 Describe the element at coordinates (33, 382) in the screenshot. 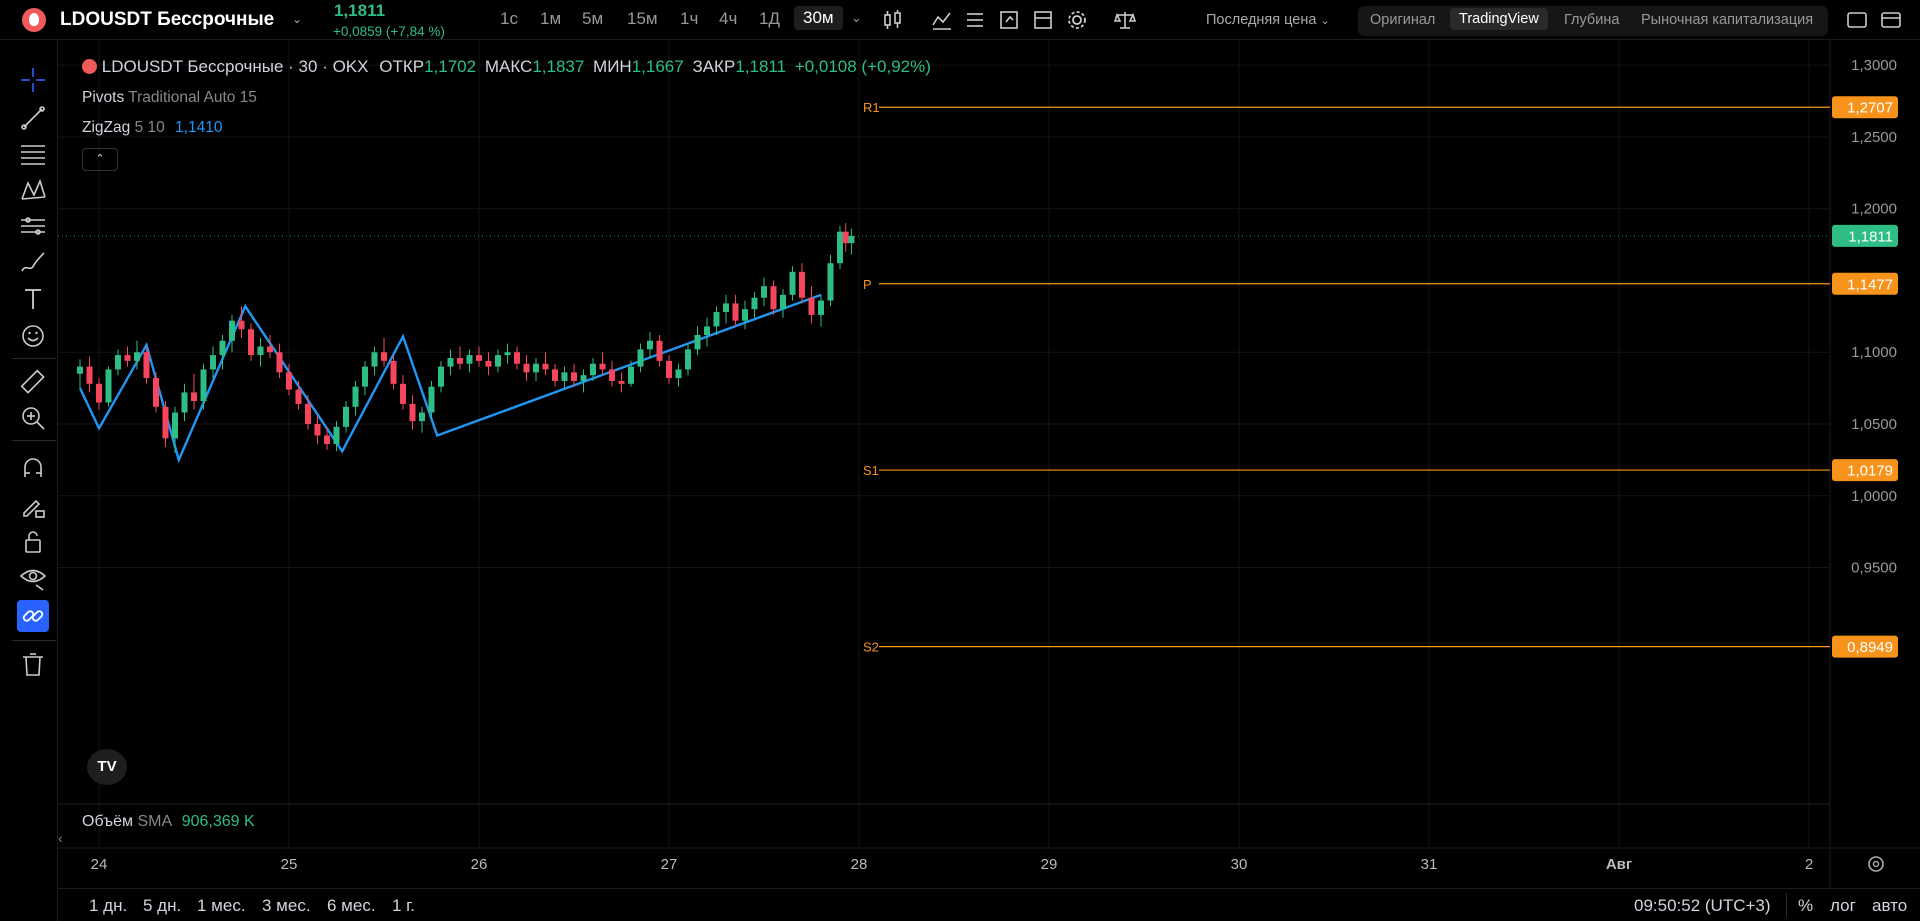

I see `ruler-icon` at that location.